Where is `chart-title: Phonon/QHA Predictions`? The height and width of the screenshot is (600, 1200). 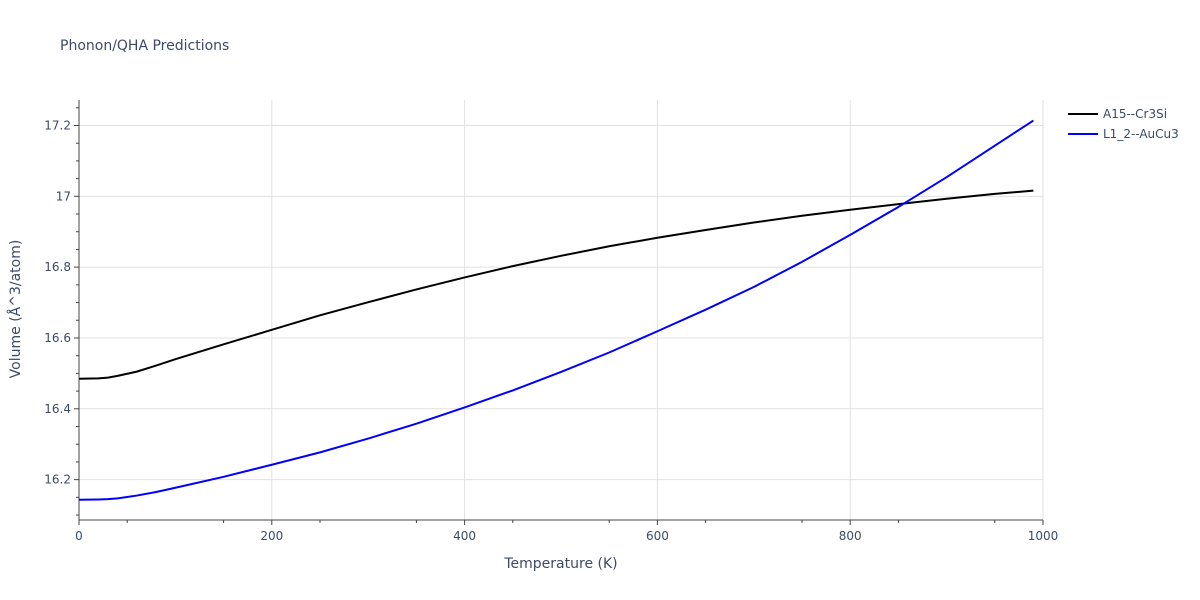 chart-title: Phonon/QHA Predictions is located at coordinates (144, 46).